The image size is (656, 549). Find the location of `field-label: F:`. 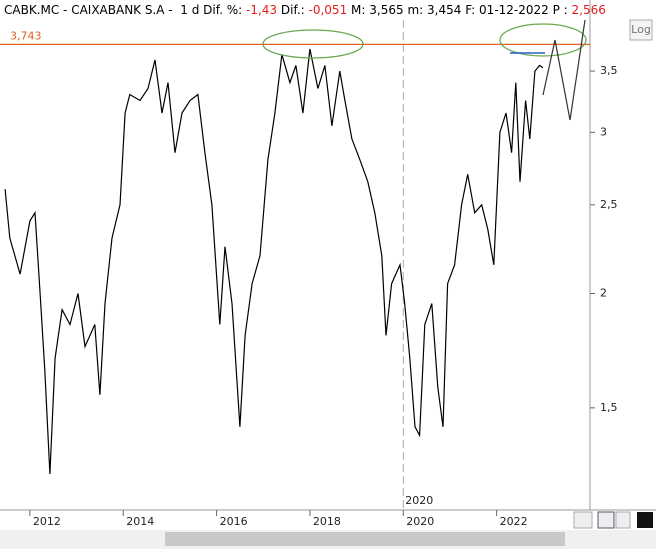

field-label: F: is located at coordinates (470, 10).